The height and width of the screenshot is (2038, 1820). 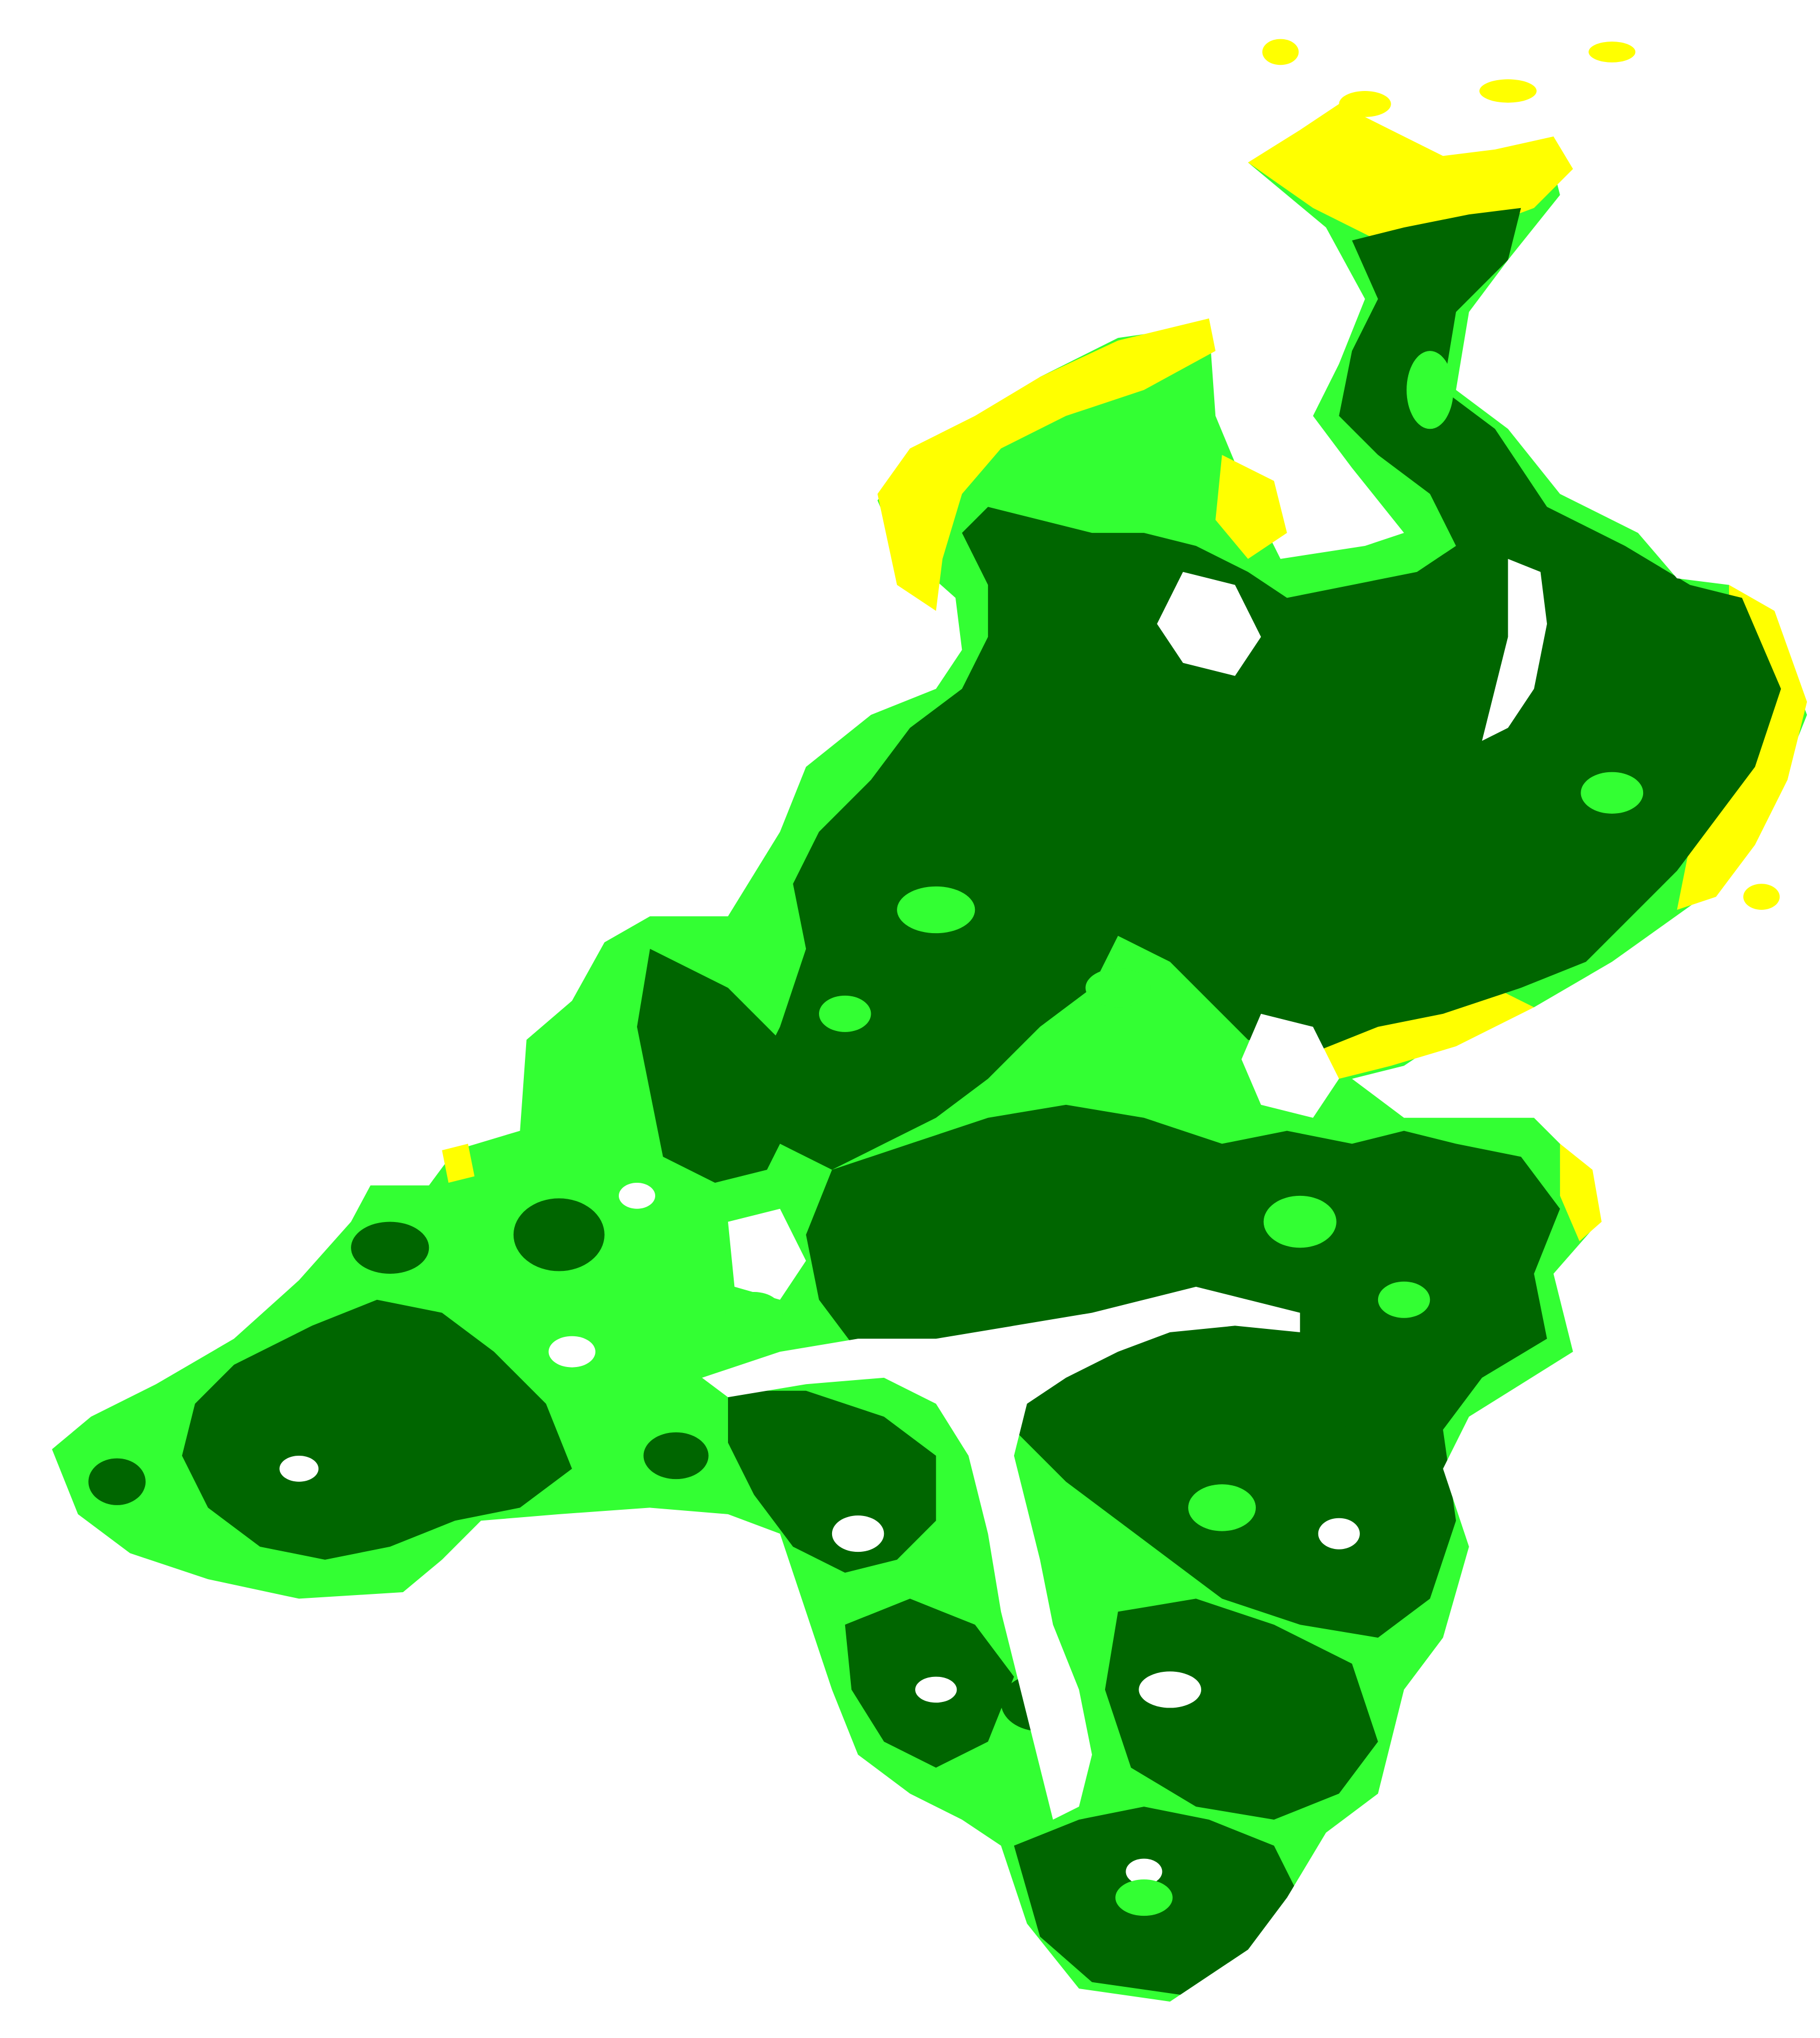 I want to click on dense-patch-central-basin, so click(x=1183, y=1371).